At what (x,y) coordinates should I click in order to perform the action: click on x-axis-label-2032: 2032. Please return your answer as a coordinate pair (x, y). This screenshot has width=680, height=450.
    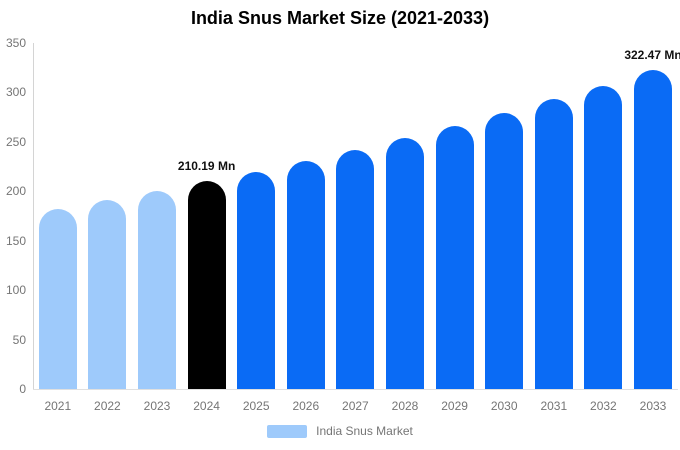
    Looking at the image, I should click on (603, 406).